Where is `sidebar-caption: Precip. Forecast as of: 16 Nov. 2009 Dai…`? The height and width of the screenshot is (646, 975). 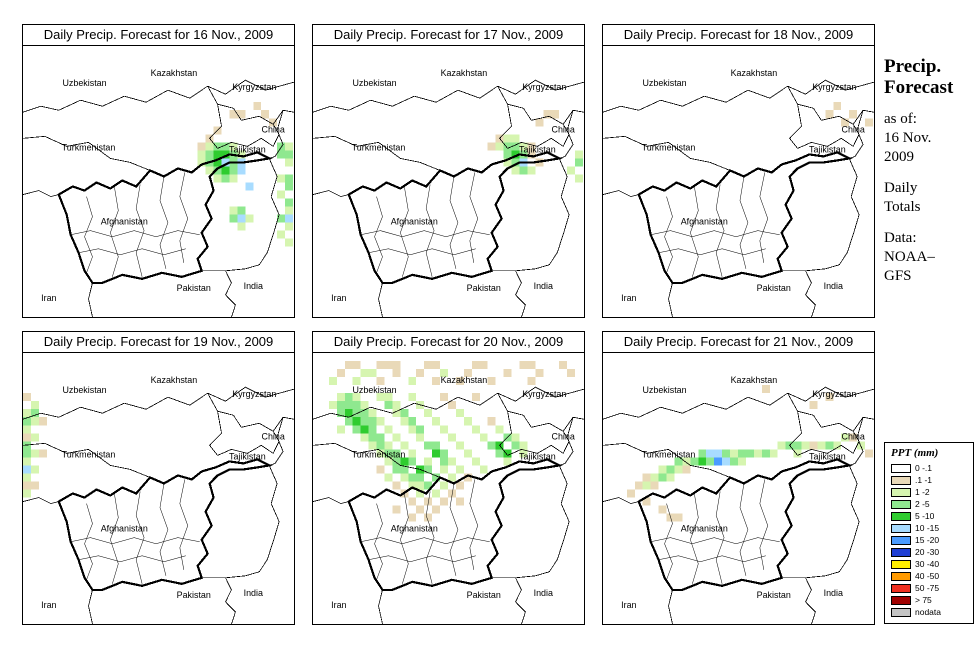 sidebar-caption: Precip. Forecast as of: 16 Nov. 2009 Dai… is located at coordinates (929, 171).